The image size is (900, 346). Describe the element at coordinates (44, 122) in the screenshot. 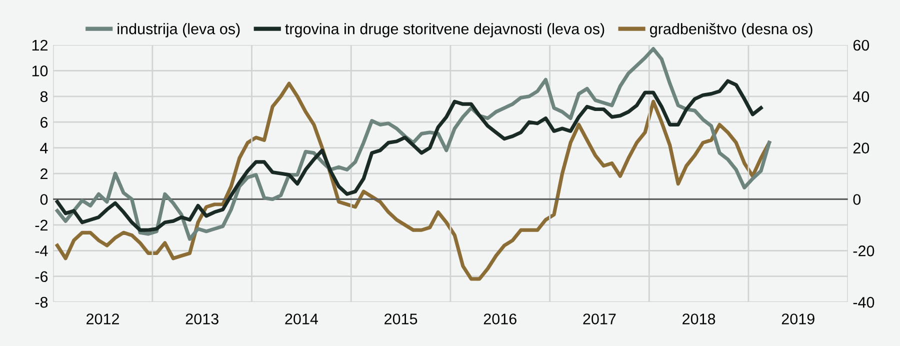

I see `y-tick-label: 6` at that location.